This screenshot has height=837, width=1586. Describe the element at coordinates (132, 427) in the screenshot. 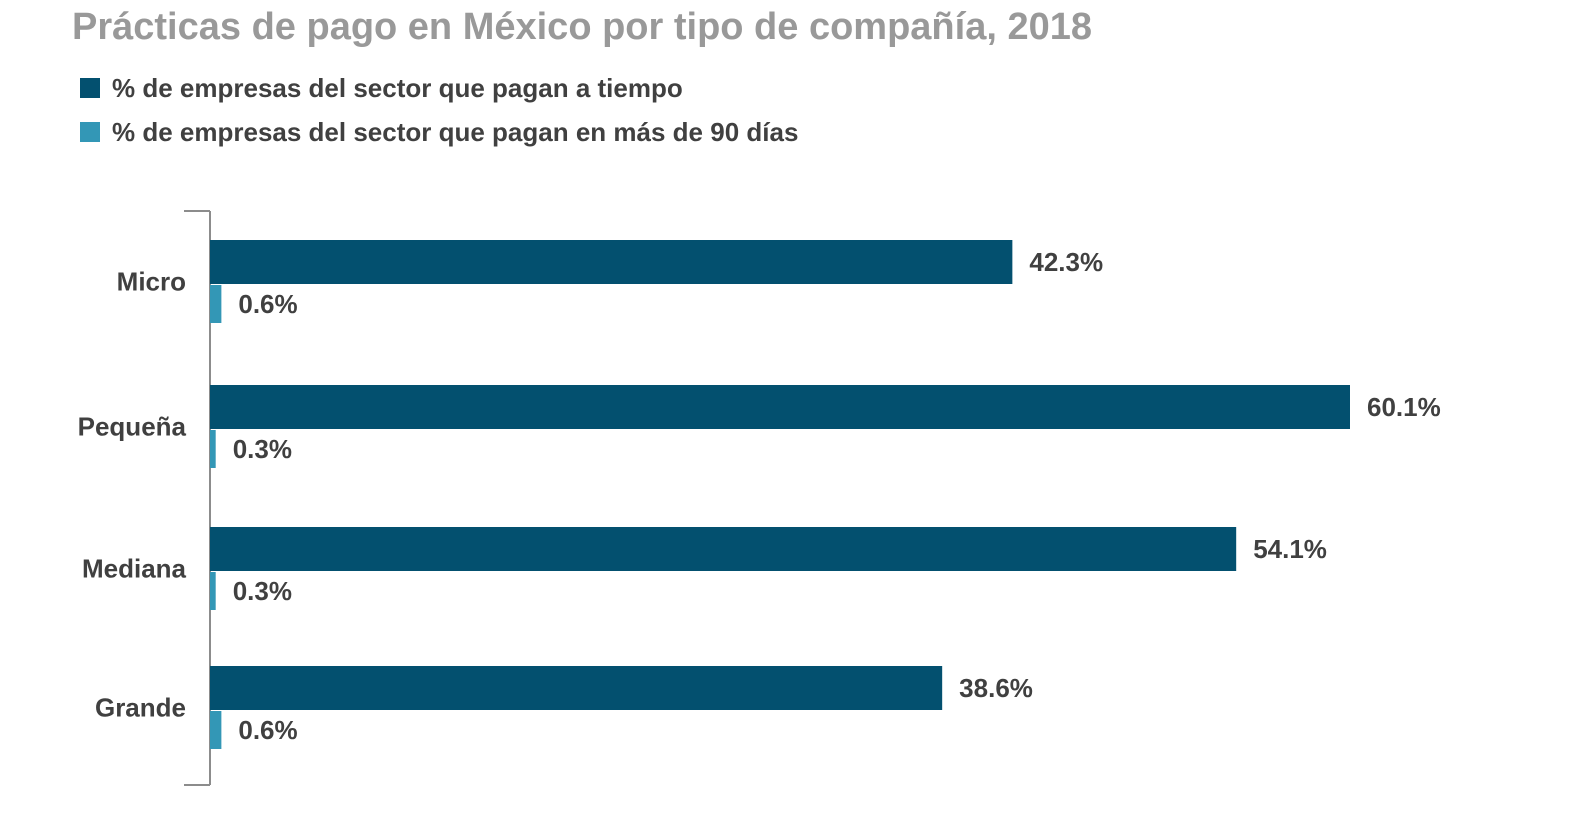

I see `category-label-1: Pequeña` at that location.